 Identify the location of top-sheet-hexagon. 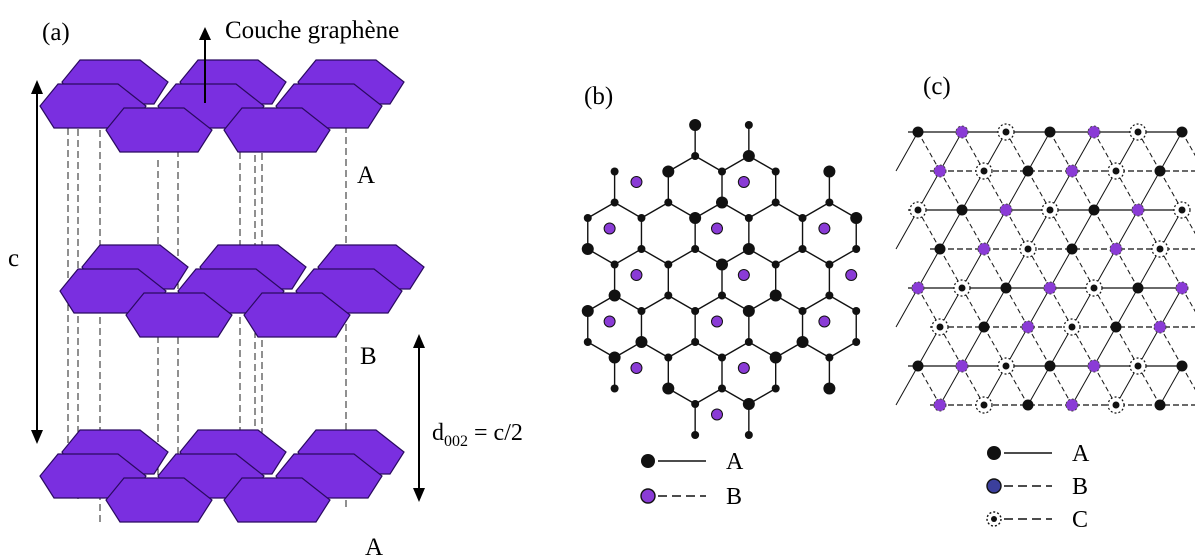
(159, 130).